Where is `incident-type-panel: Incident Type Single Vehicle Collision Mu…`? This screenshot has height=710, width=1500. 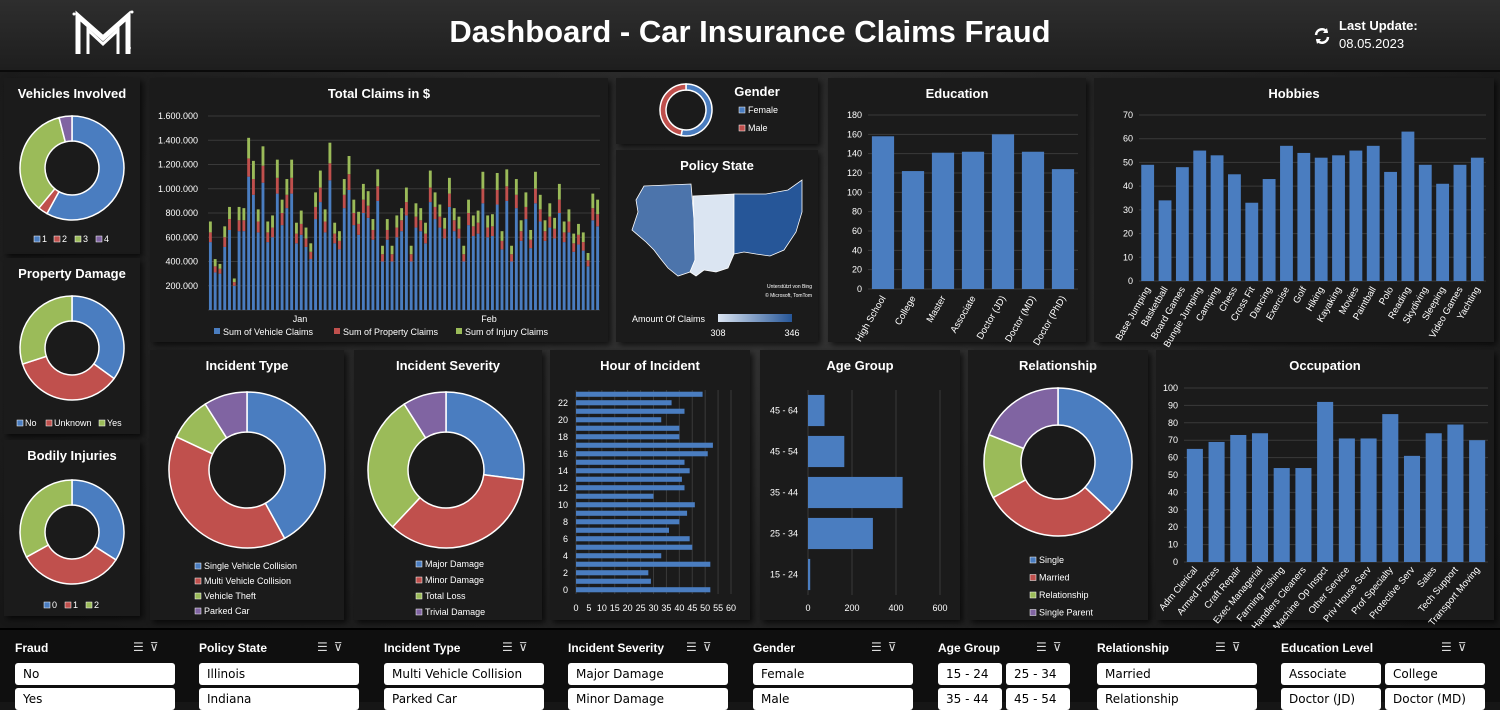
incident-type-panel: Incident Type Single Vehicle Collision Mu… is located at coordinates (247, 485).